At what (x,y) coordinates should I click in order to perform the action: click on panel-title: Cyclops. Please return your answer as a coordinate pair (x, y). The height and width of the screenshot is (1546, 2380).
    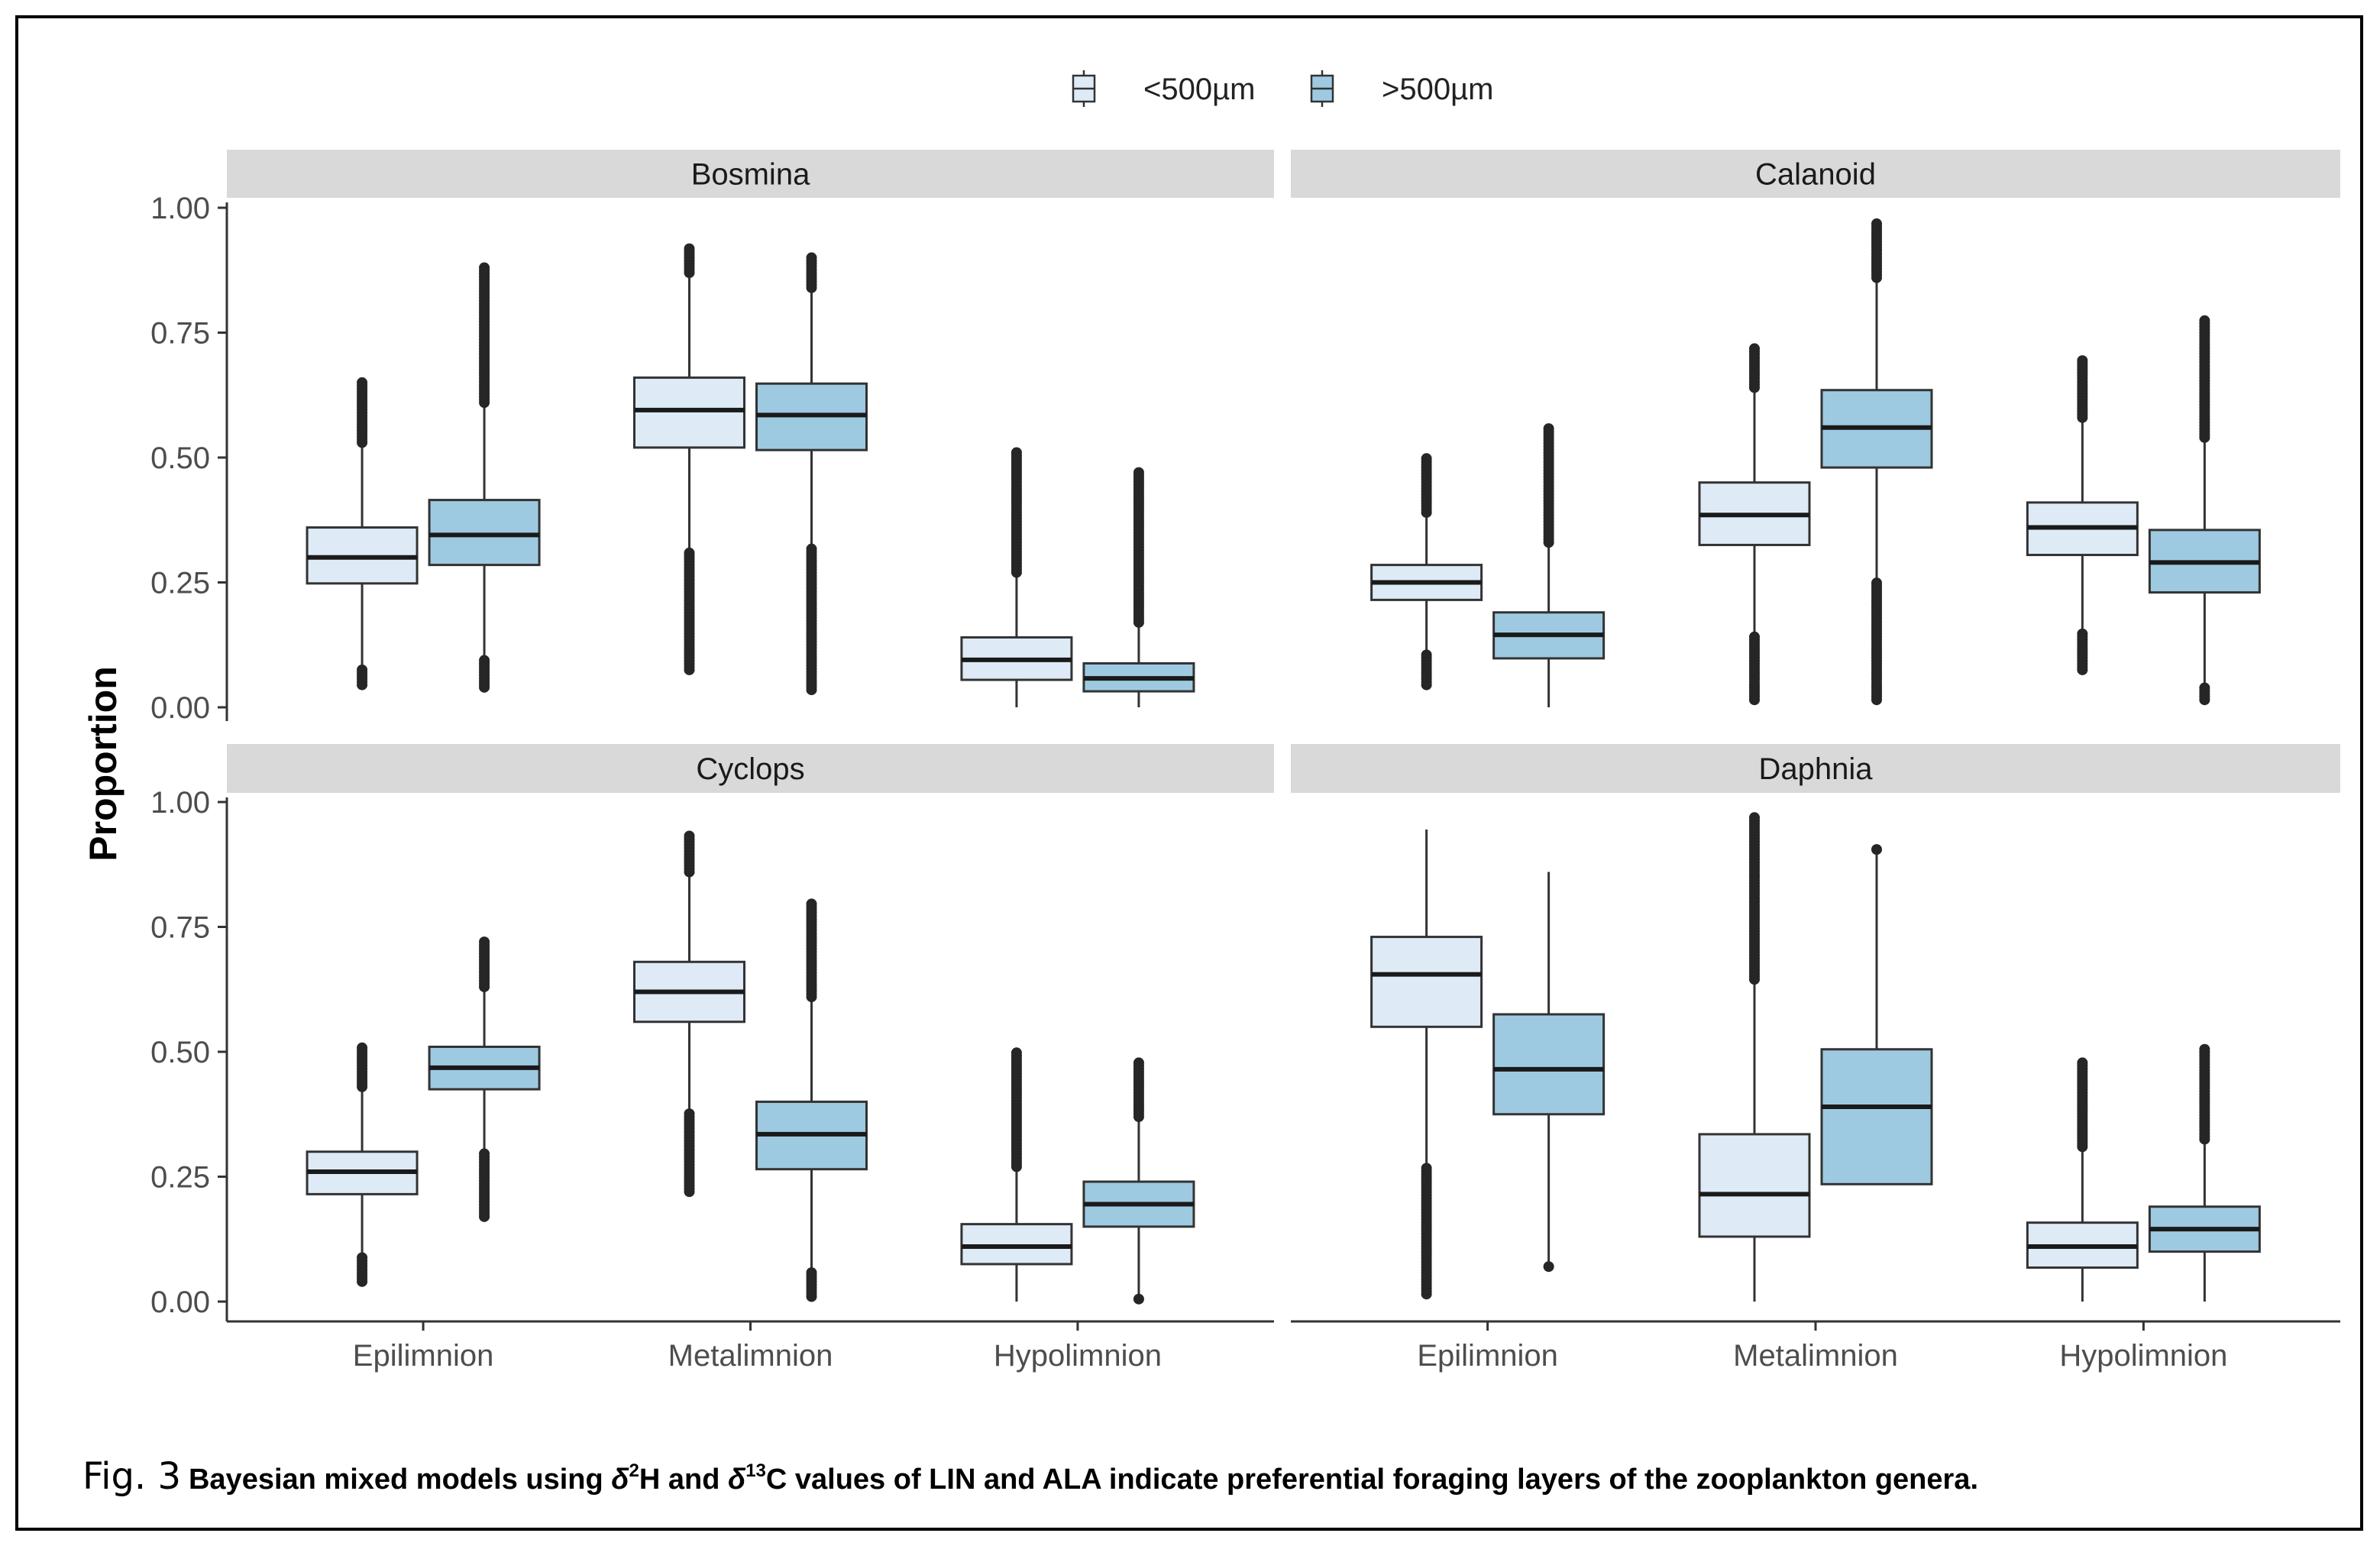
    Looking at the image, I should click on (750, 769).